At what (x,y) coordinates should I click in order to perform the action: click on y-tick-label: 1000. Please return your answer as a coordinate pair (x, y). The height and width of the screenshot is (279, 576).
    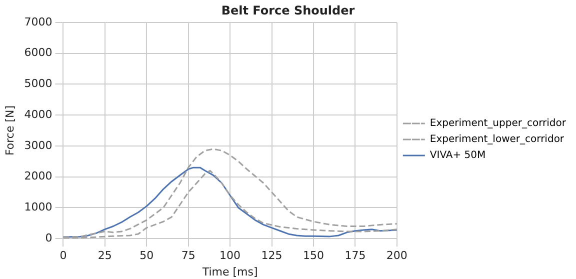
    Looking at the image, I should click on (38, 207).